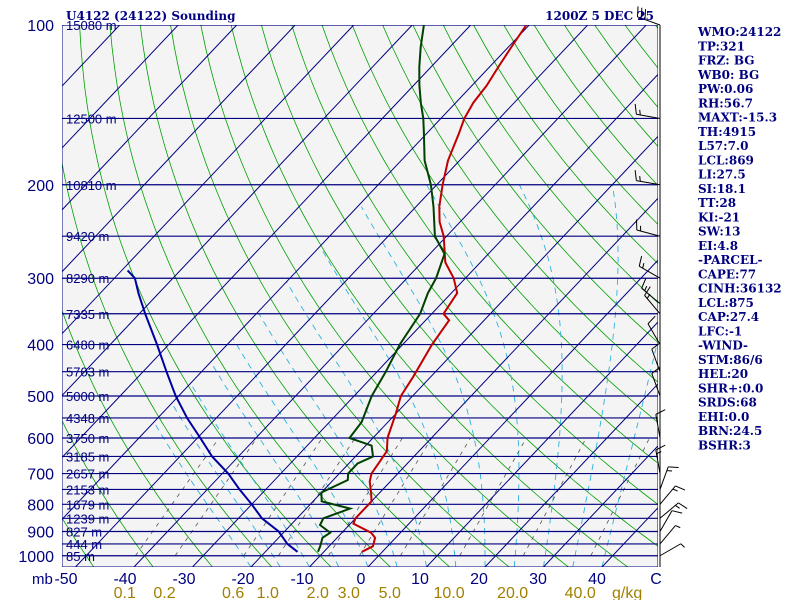 The image size is (800, 600). What do you see at coordinates (719, 232) in the screenshot?
I see `index-line: SW:13` at bounding box center [719, 232].